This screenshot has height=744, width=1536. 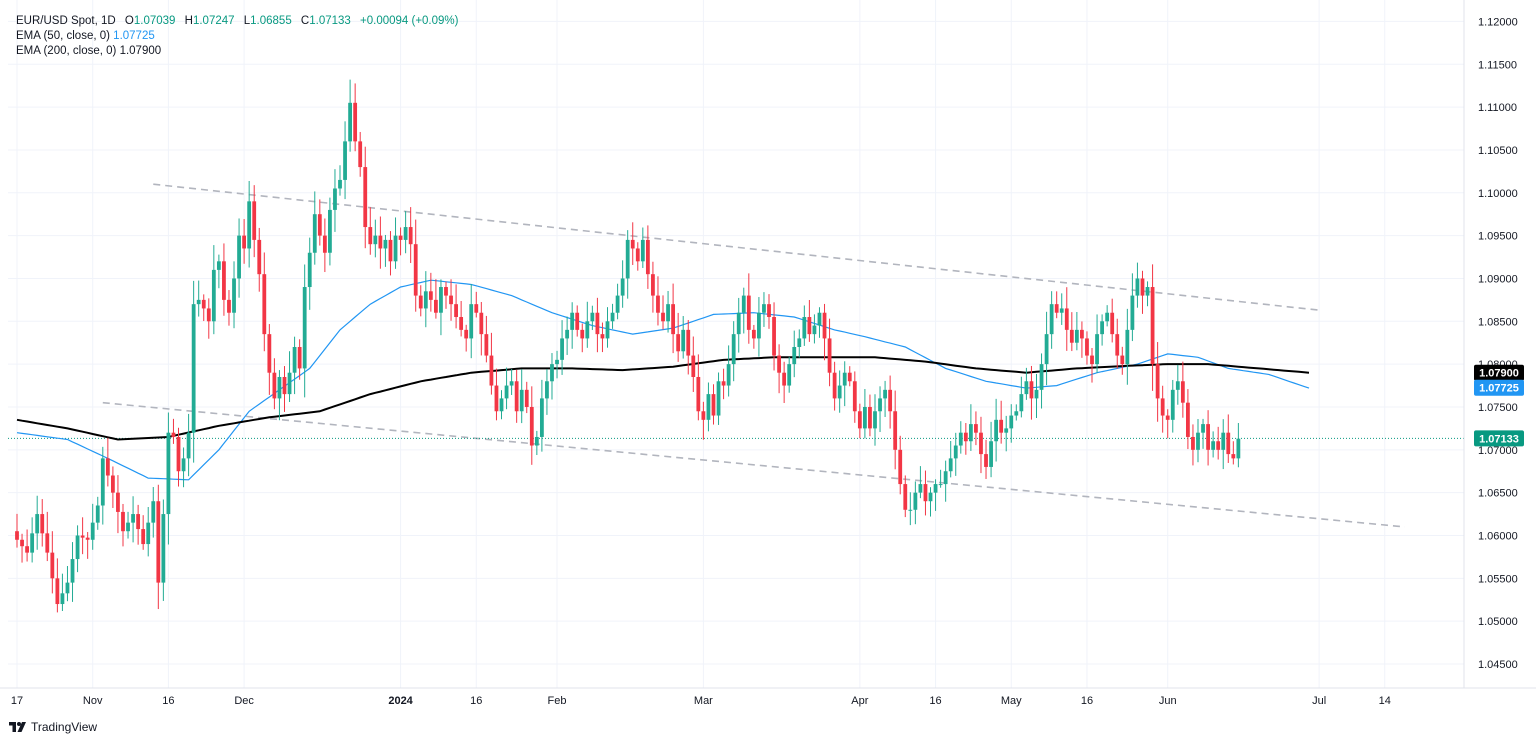 I want to click on legend-ema200-row: EMA (200, close, 0) 1.07900, so click(x=237, y=51).